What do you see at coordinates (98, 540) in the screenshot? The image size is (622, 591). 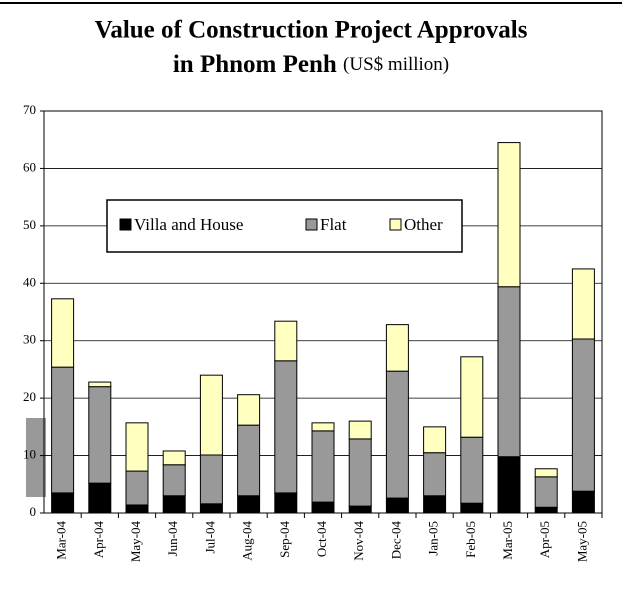 I see `x-tick-label: Apr-04` at bounding box center [98, 540].